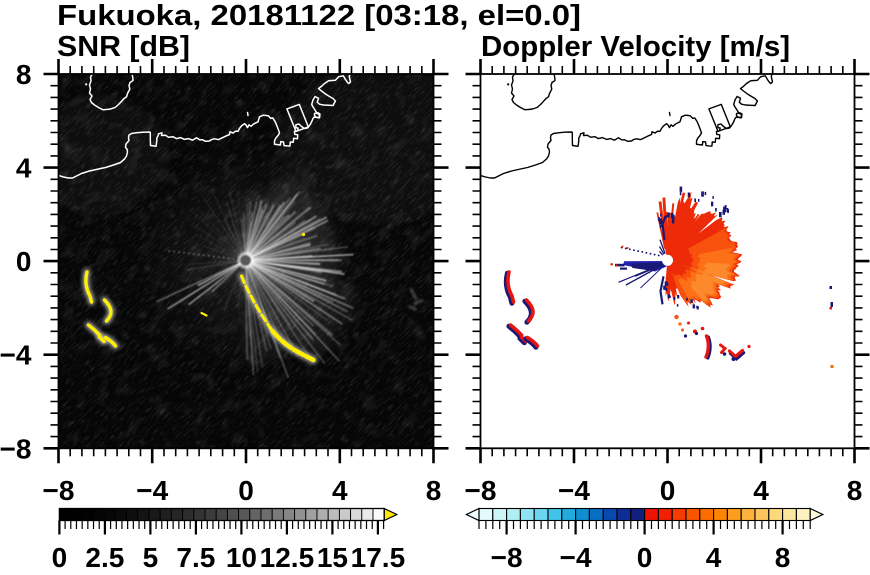  I want to click on svg-text: SNR [dB], so click(123, 47).